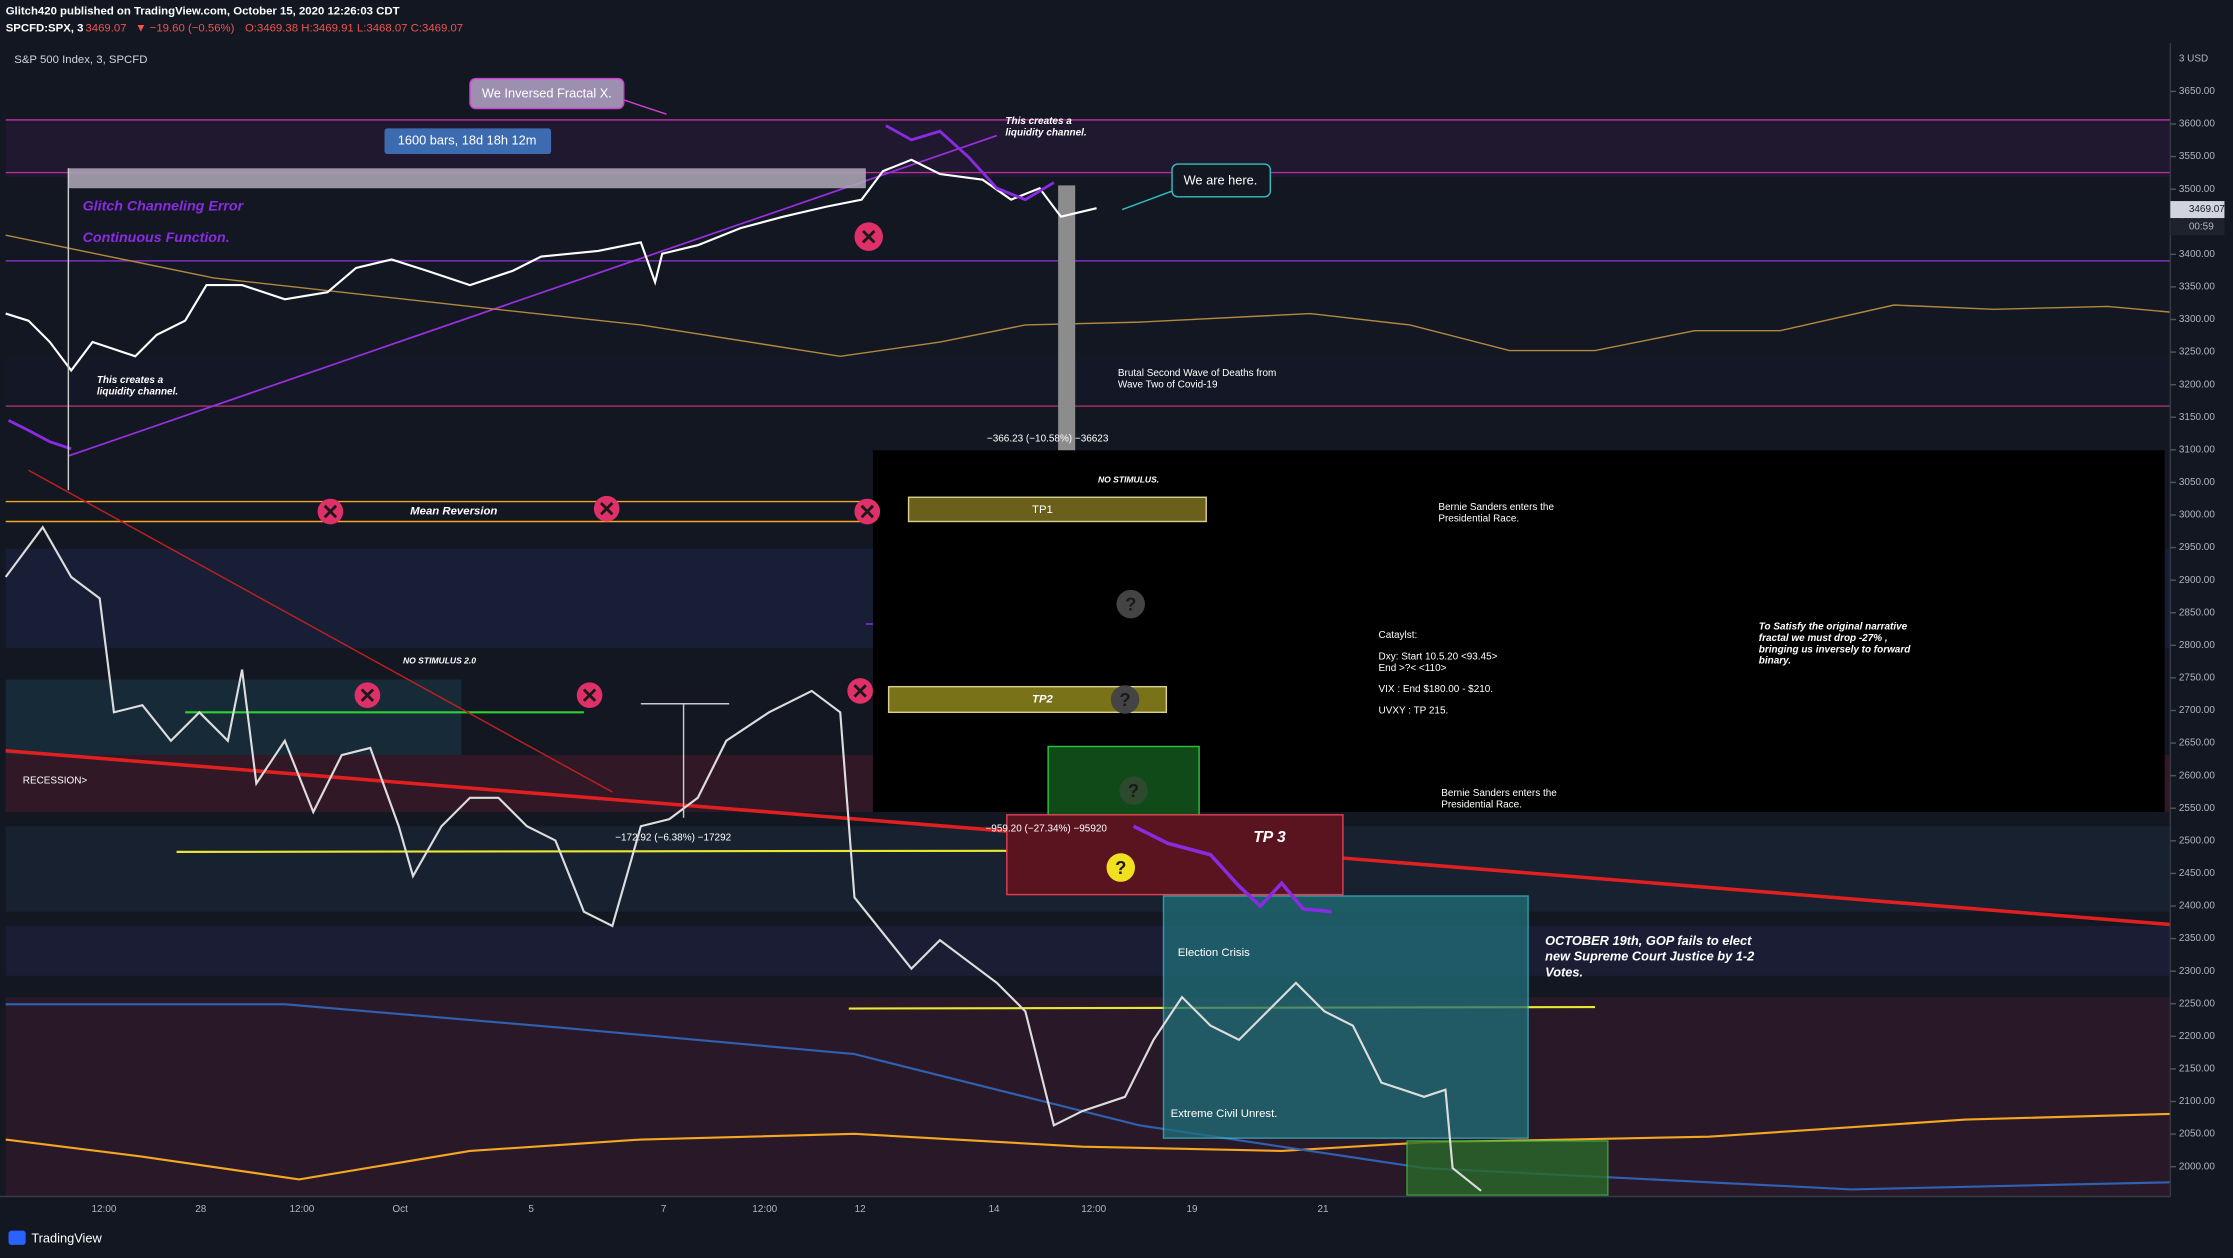 This screenshot has height=1258, width=2233. I want to click on annotation: OCTOBER 19th, GOP fails to elect, so click(1648, 940).